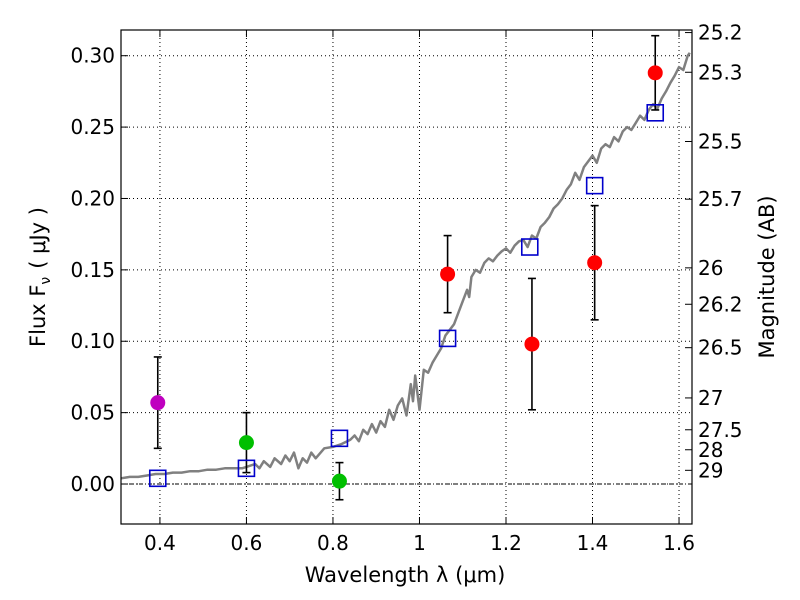  I want to click on y-tick-label: 0.00, so click(92, 484).